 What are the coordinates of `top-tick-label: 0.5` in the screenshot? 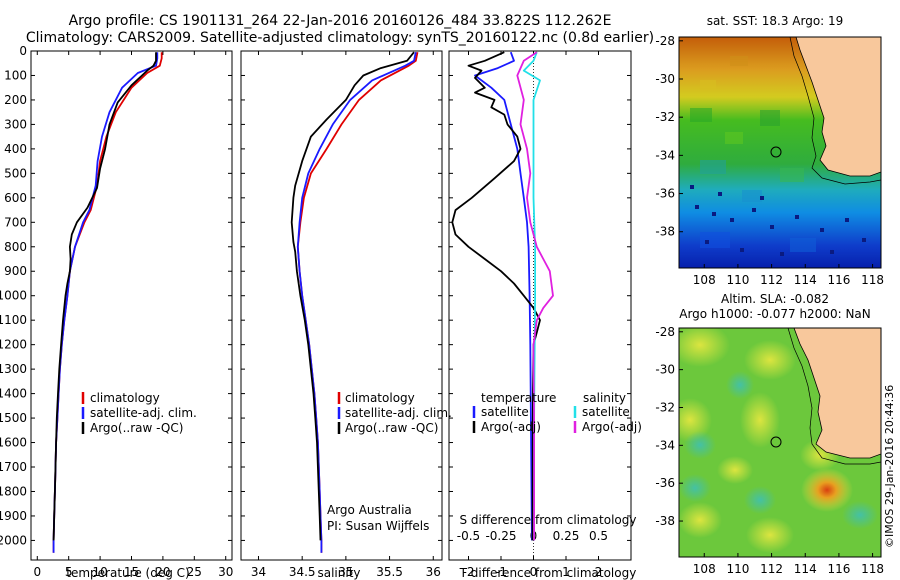 It's located at (598, 536).